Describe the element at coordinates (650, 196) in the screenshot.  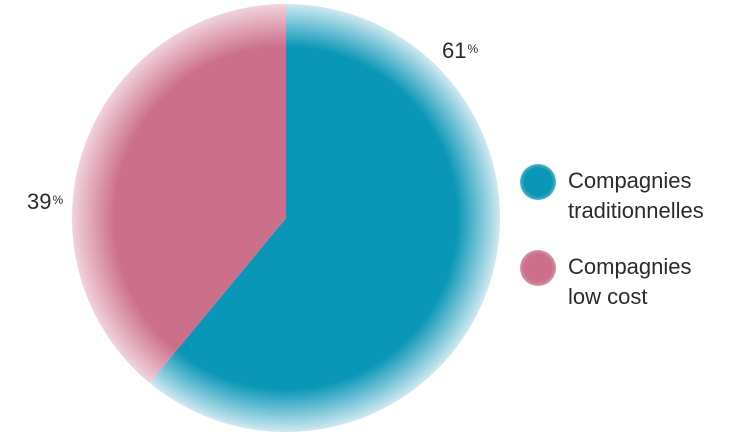
I see `legend-label-traditionnelles: Compagnies traditionnelles` at that location.